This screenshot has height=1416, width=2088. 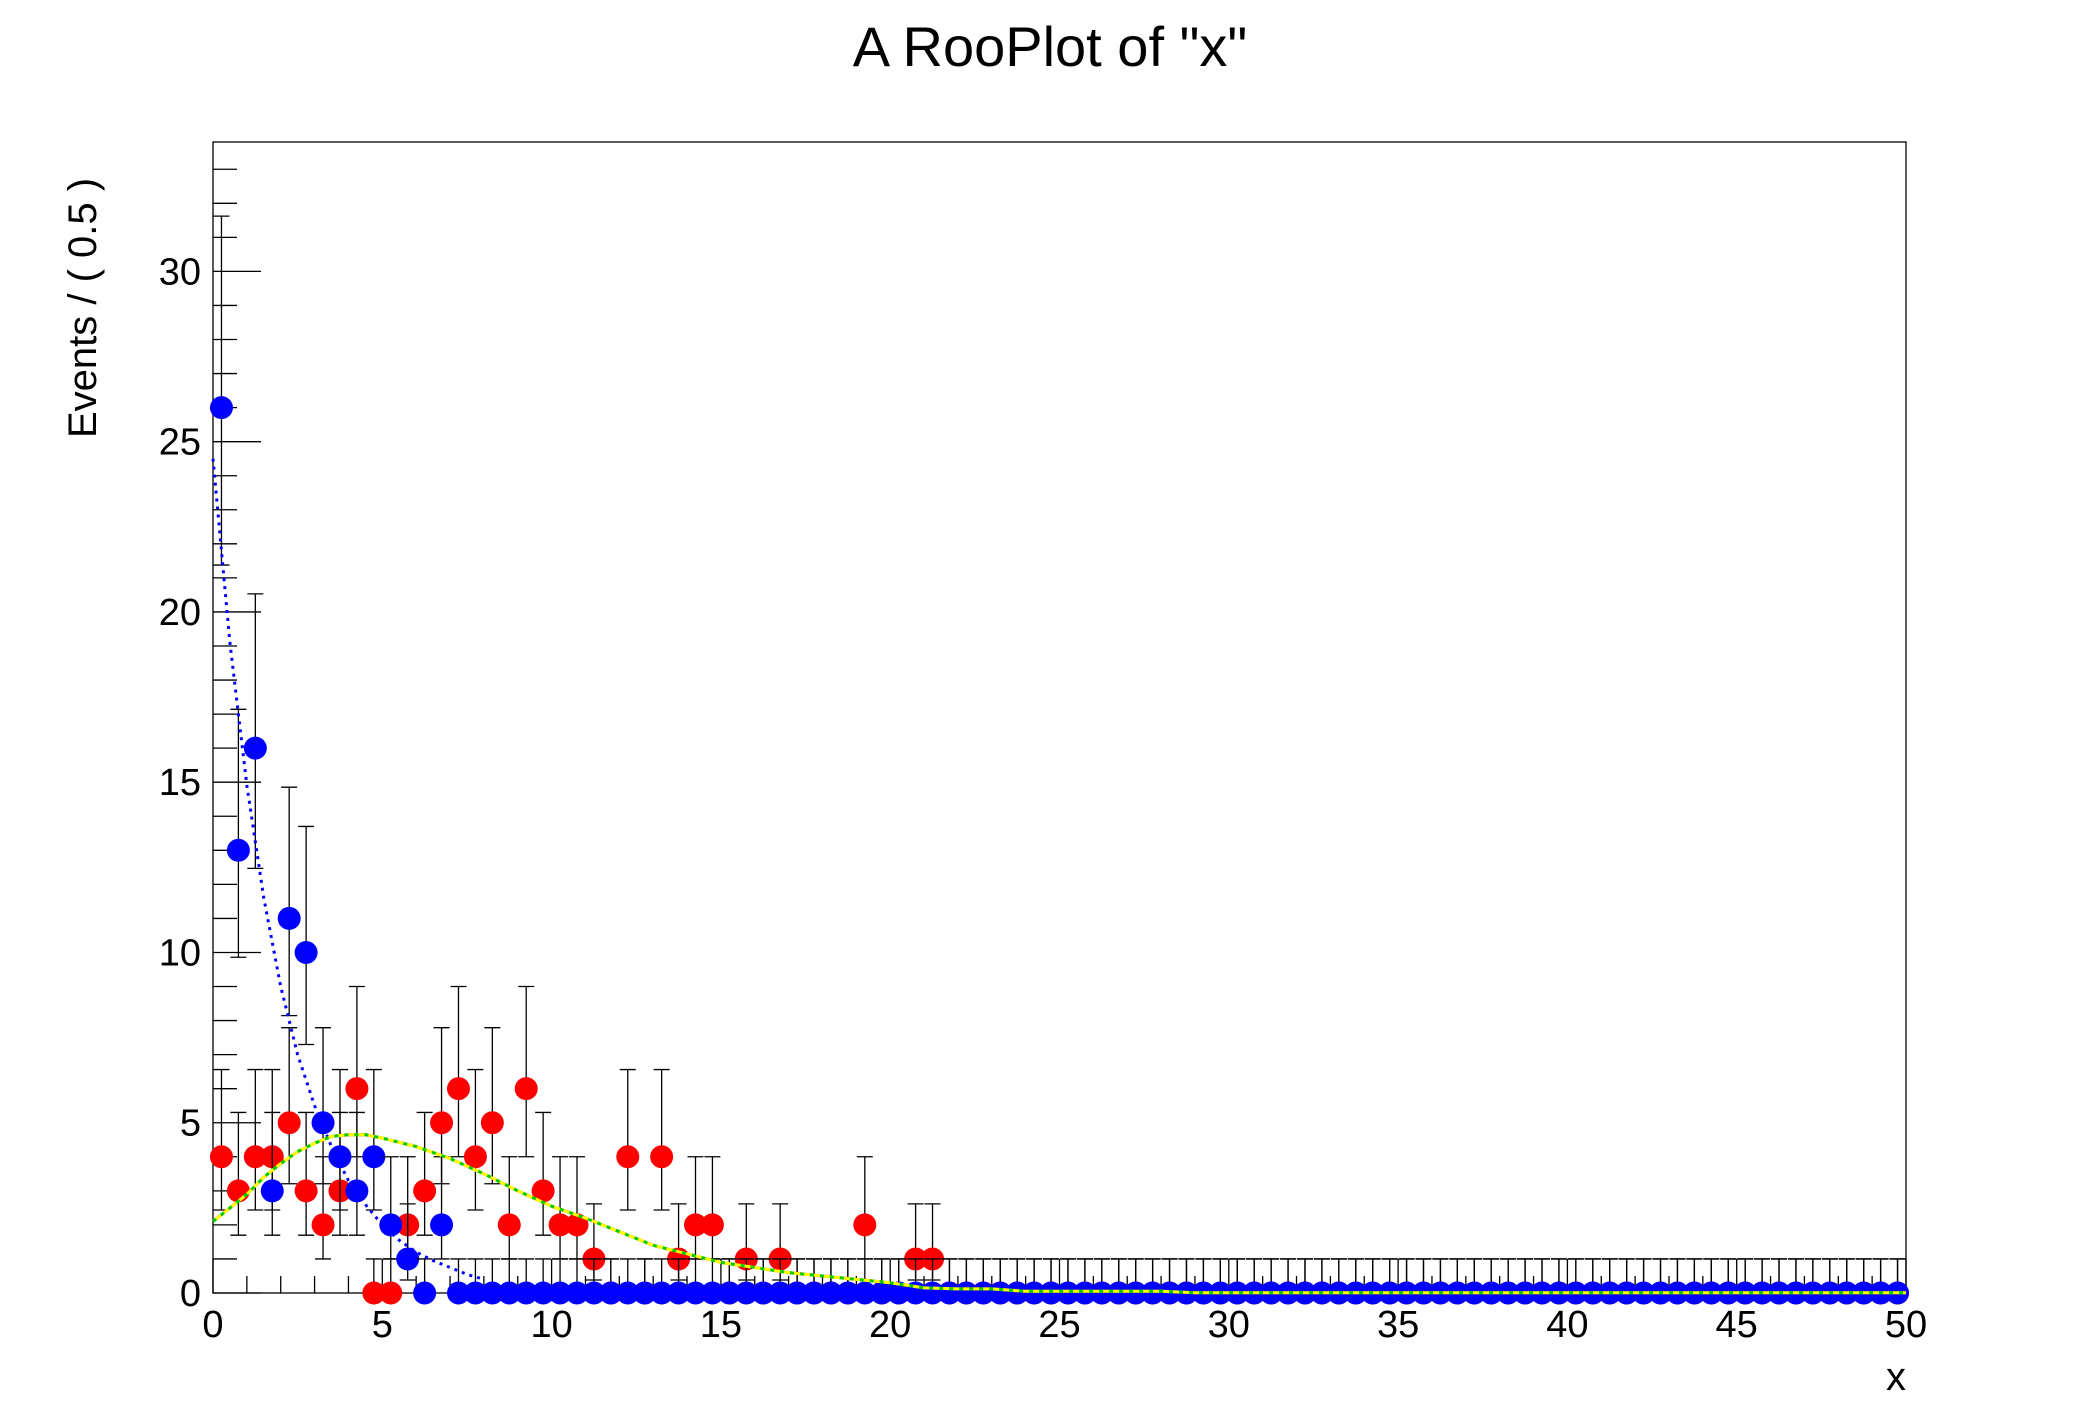 I want to click on y-tick-label: 10, so click(x=180, y=953).